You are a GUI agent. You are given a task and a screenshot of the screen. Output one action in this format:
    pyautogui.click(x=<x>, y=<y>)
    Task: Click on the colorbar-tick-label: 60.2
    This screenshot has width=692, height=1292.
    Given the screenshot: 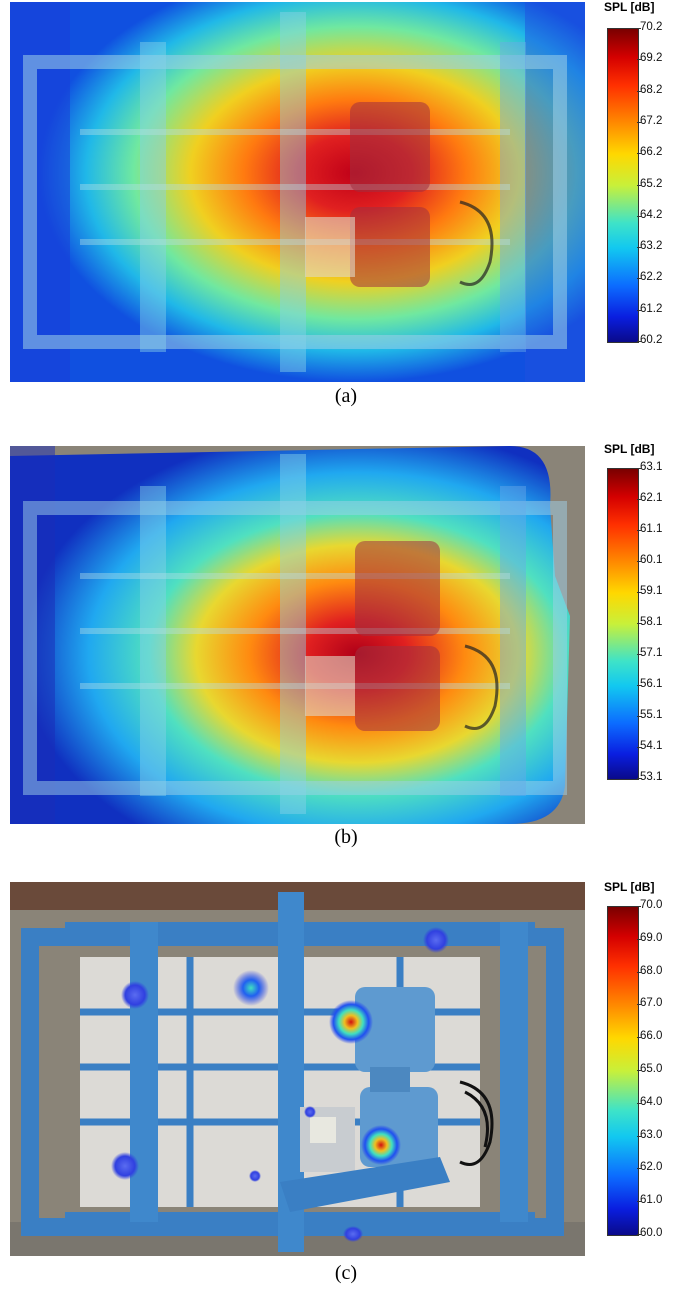 What is the action you would take?
    pyautogui.click(x=651, y=340)
    